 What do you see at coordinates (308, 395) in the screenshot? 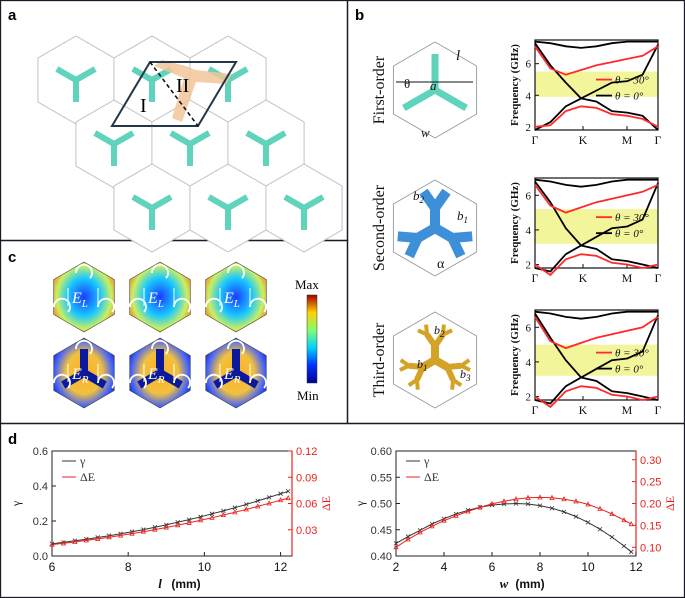
I see `colorbar-min: Min` at bounding box center [308, 395].